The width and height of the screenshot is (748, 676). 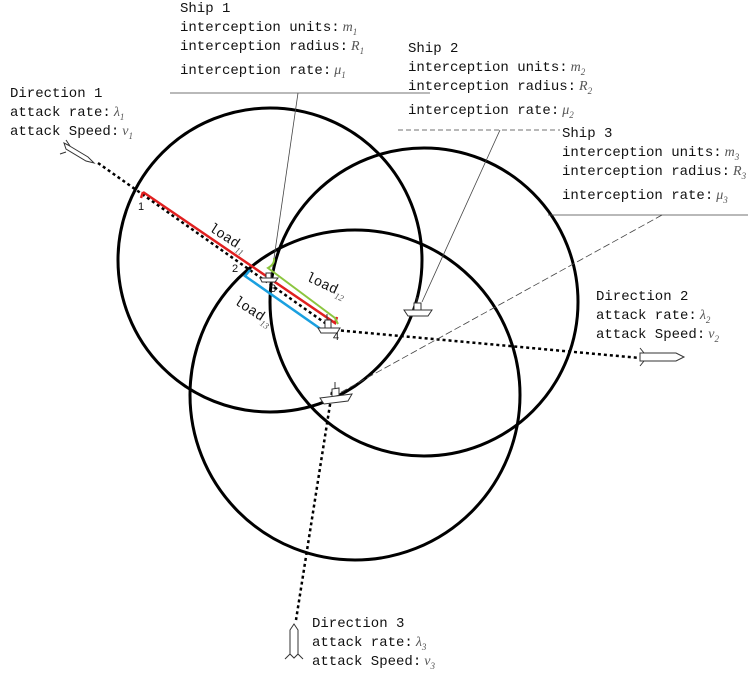 I want to click on direction-speed: attack Speed: v3, so click(x=373, y=662).